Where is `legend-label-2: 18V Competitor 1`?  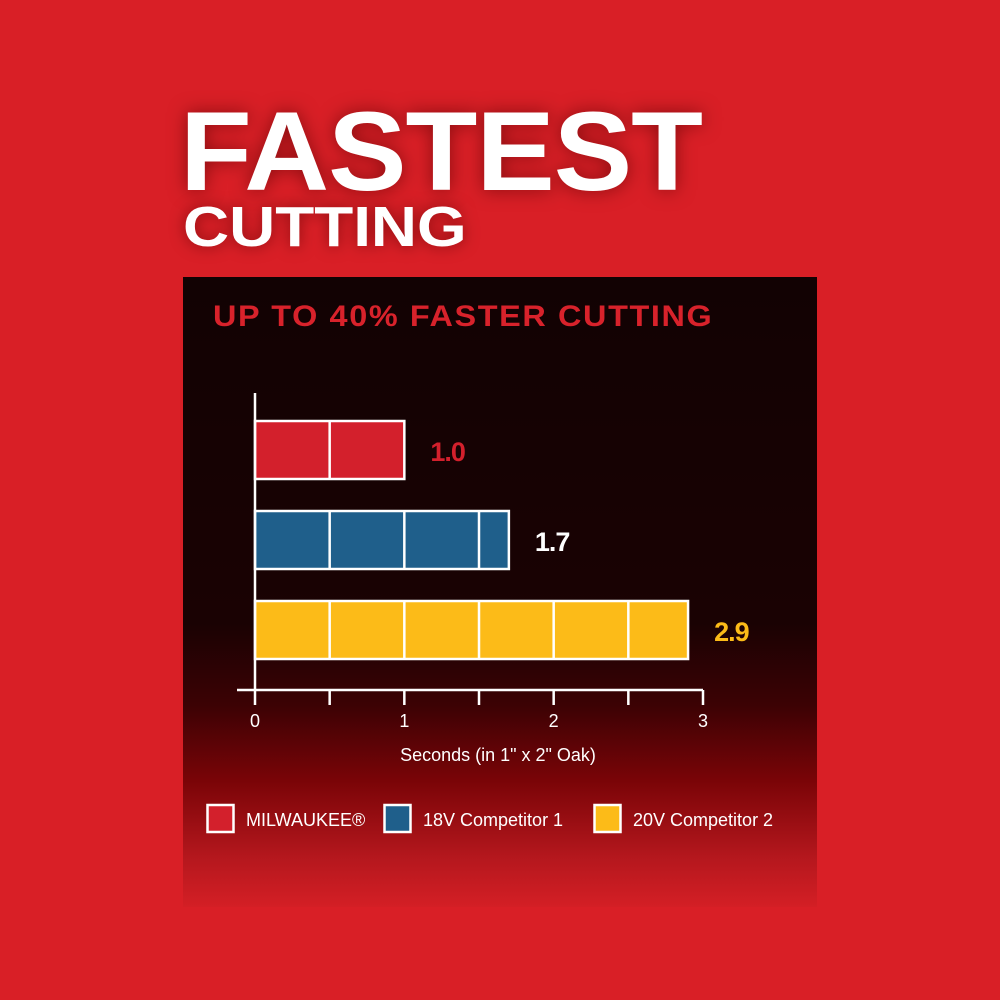 legend-label-2: 18V Competitor 1 is located at coordinates (493, 820).